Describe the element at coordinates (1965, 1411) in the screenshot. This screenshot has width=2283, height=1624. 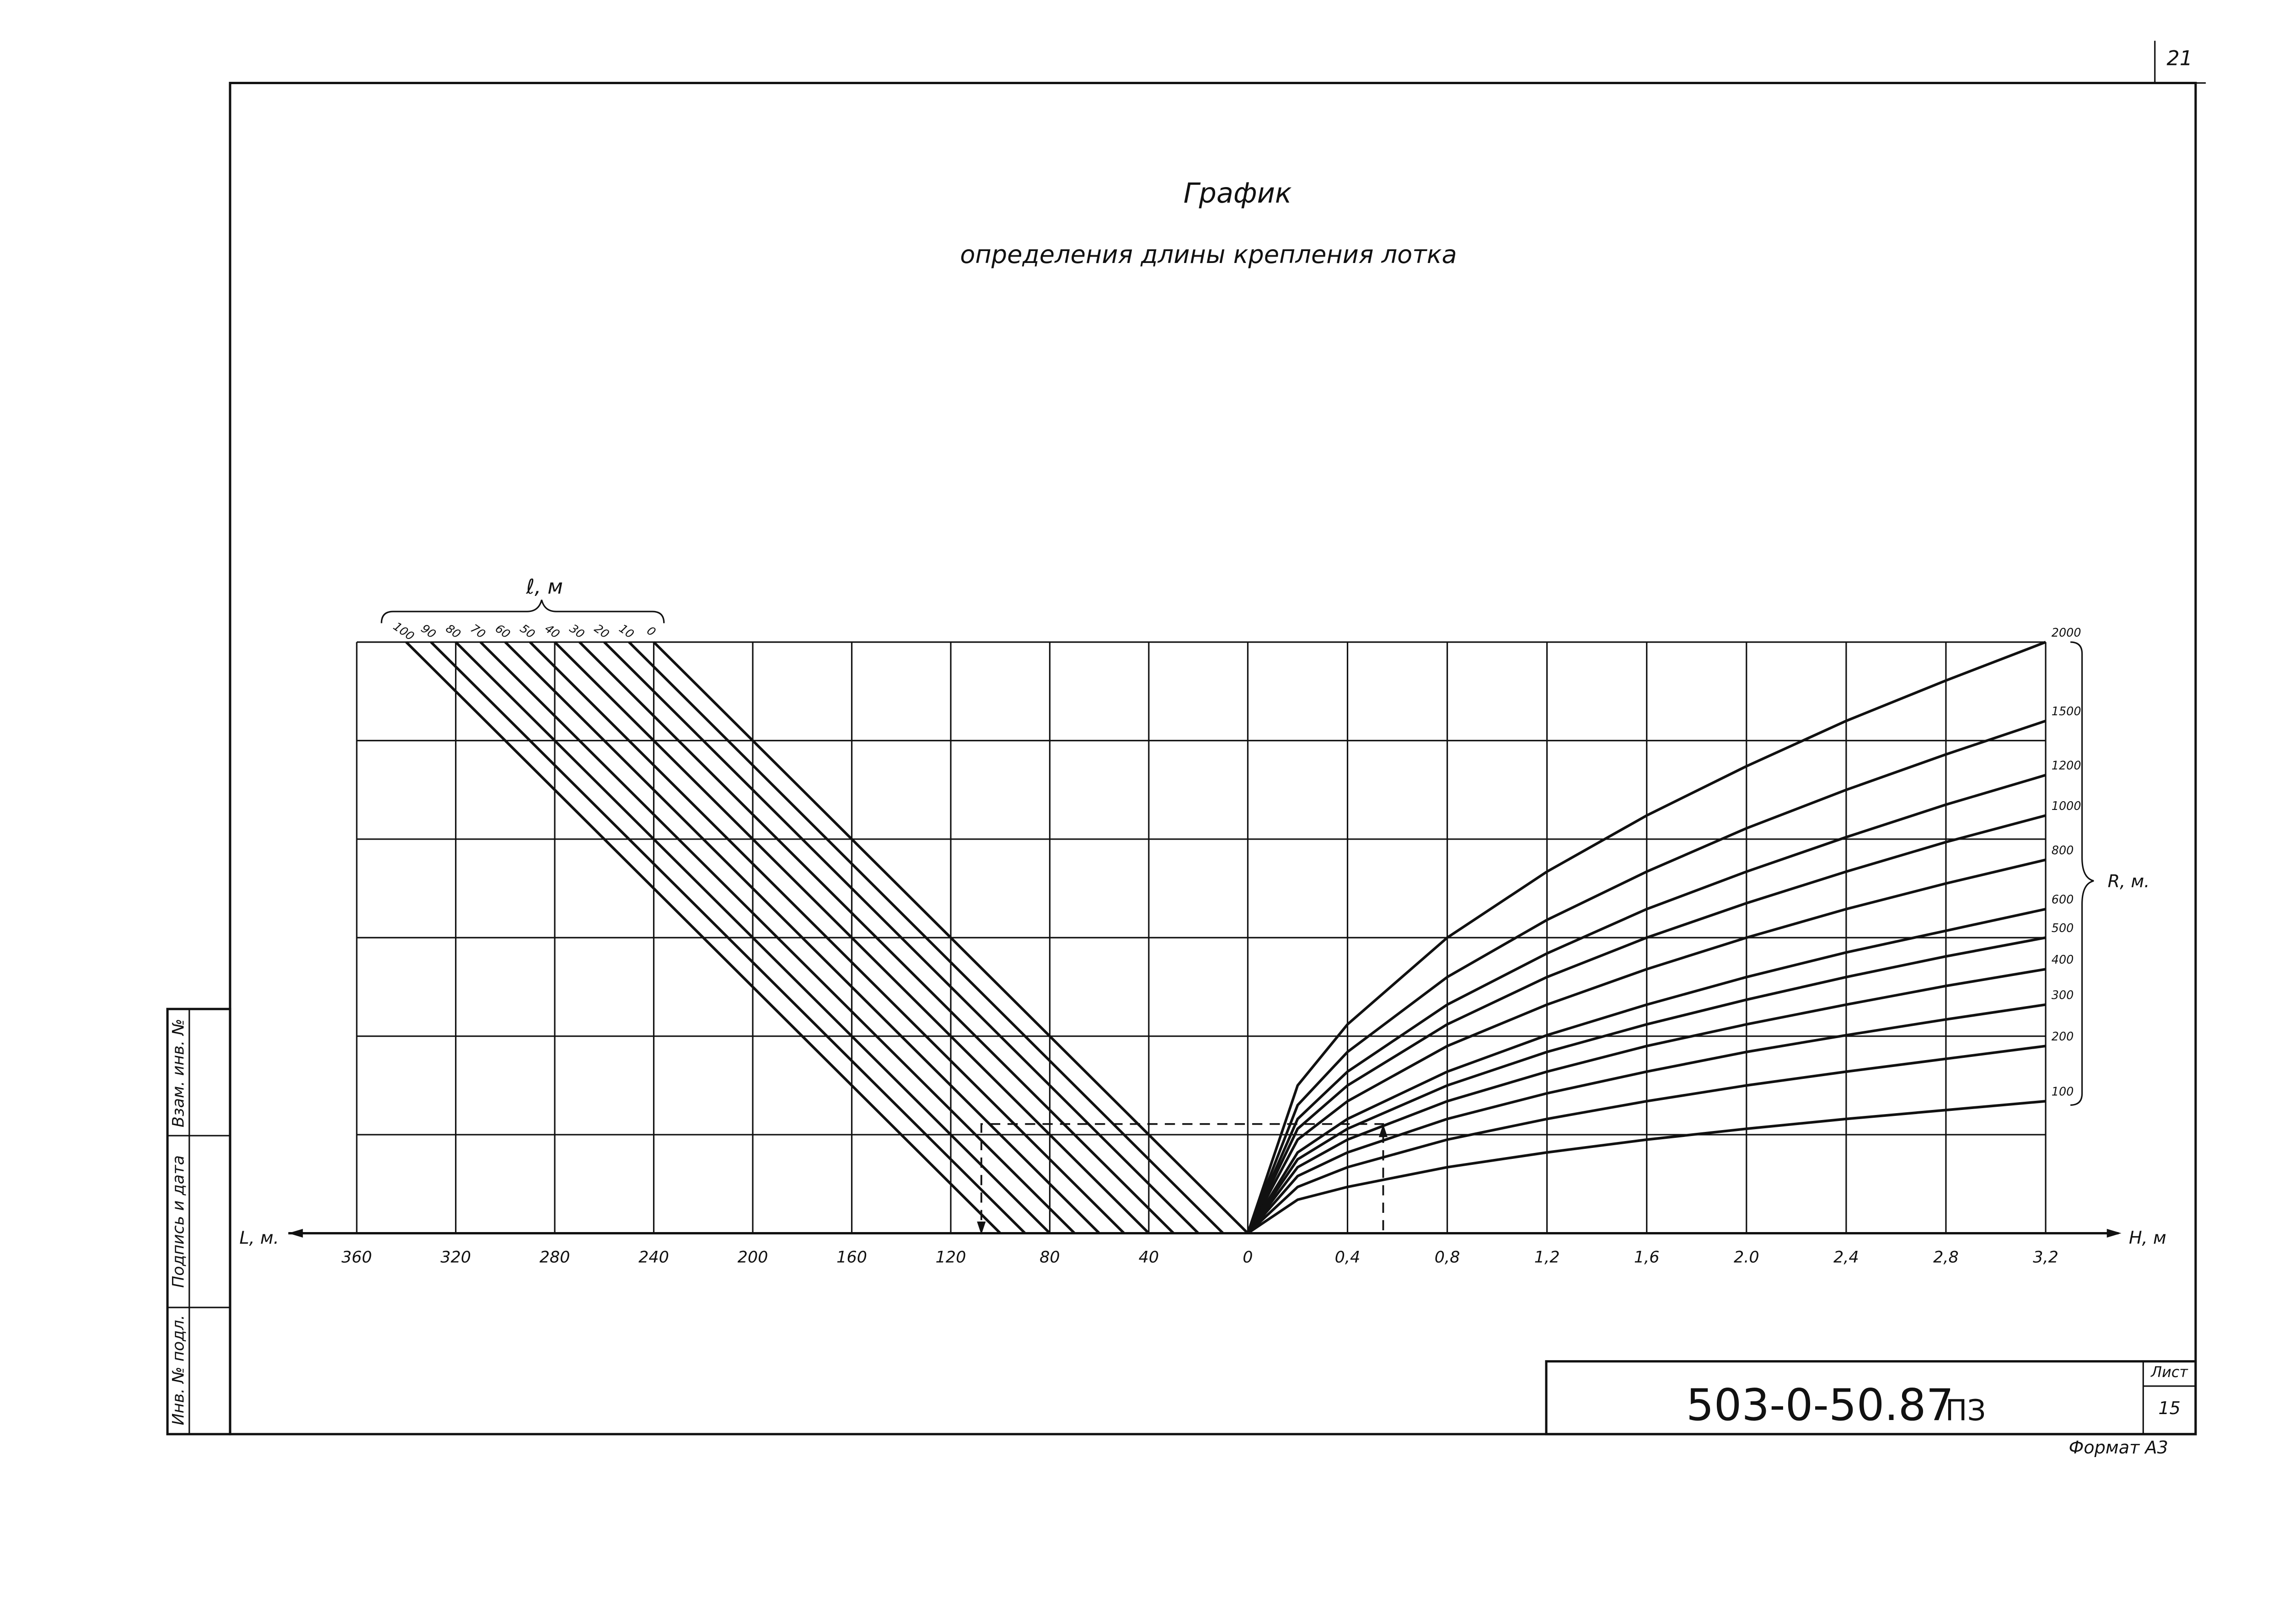
I see `doc-code: ПЗ` at that location.